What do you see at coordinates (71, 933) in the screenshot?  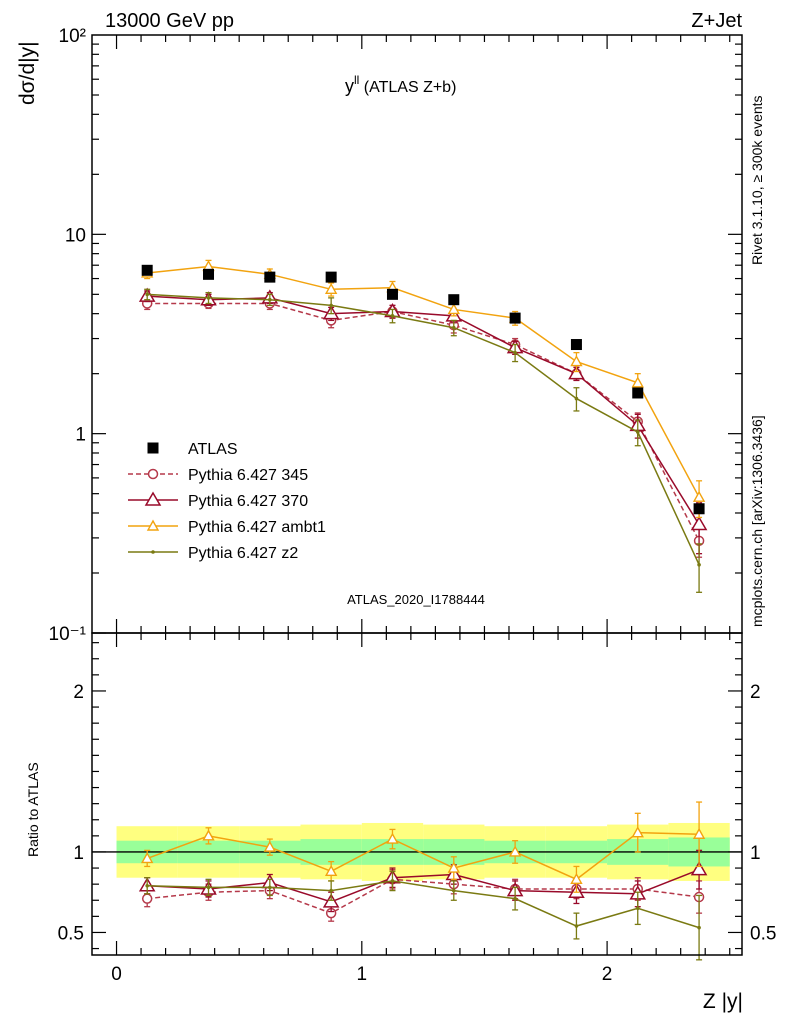 I see `y-tick-label-ratio: 0.5` at bounding box center [71, 933].